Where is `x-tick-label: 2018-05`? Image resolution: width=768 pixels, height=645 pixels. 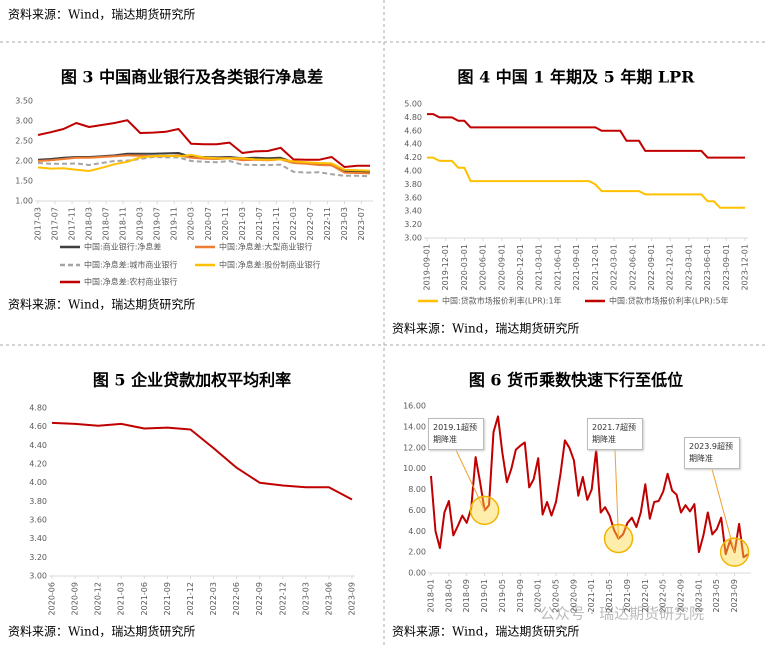 x-tick-label: 2018-05 is located at coordinates (448, 595).